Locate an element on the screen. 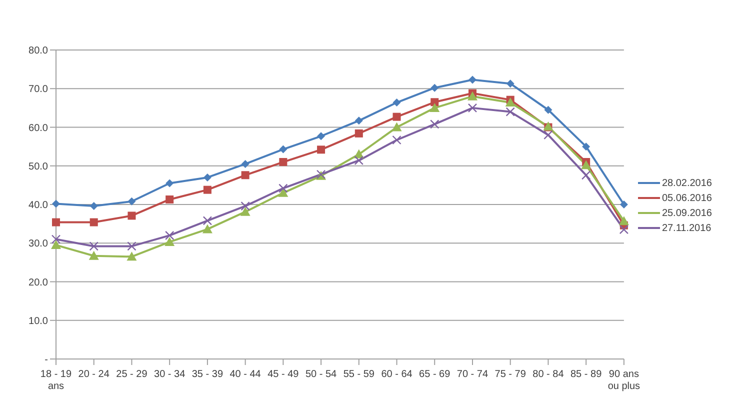 The height and width of the screenshot is (411, 730). x-tick-label: 45 - 49 is located at coordinates (284, 374).